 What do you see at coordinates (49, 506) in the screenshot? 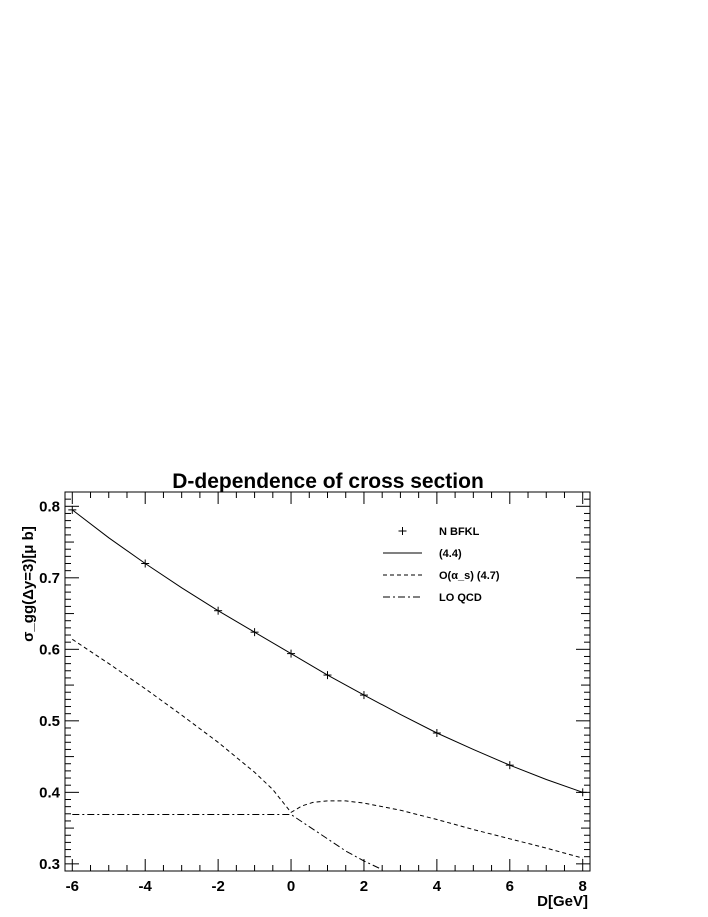
I see `y-tick-label: 0.8` at bounding box center [49, 506].